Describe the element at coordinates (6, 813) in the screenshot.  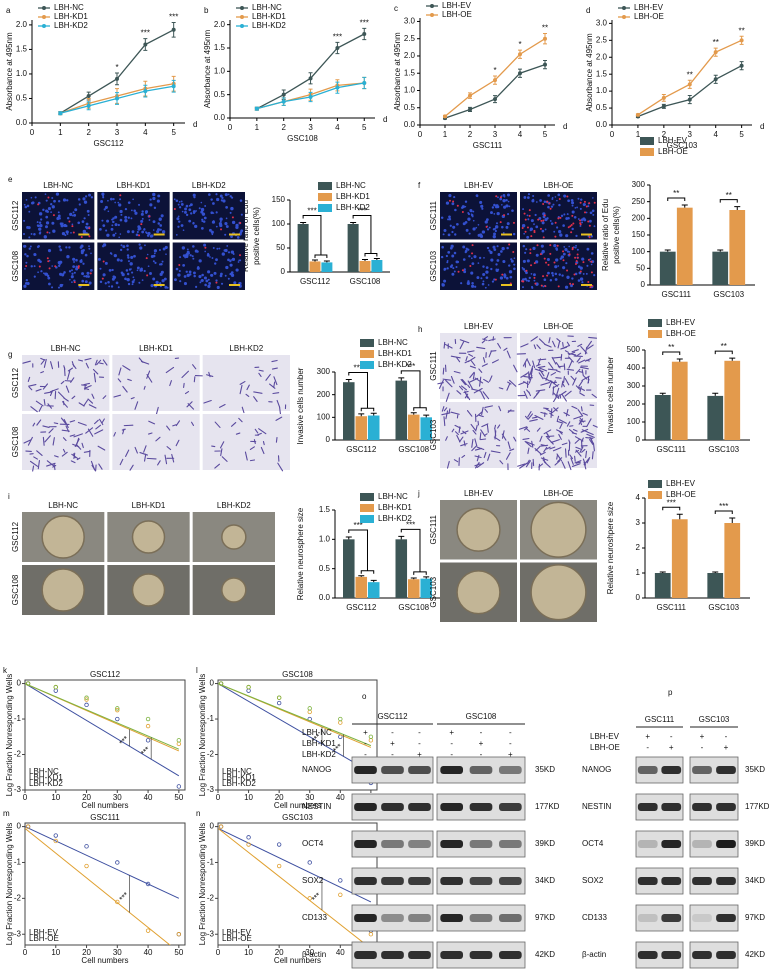
I see `panel-letter: m` at that location.